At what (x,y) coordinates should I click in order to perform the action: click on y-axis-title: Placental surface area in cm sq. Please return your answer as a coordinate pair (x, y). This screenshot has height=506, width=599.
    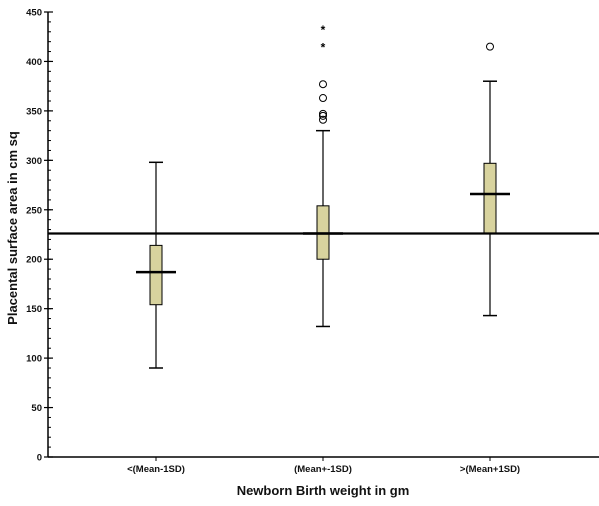
    Looking at the image, I should click on (12, 228).